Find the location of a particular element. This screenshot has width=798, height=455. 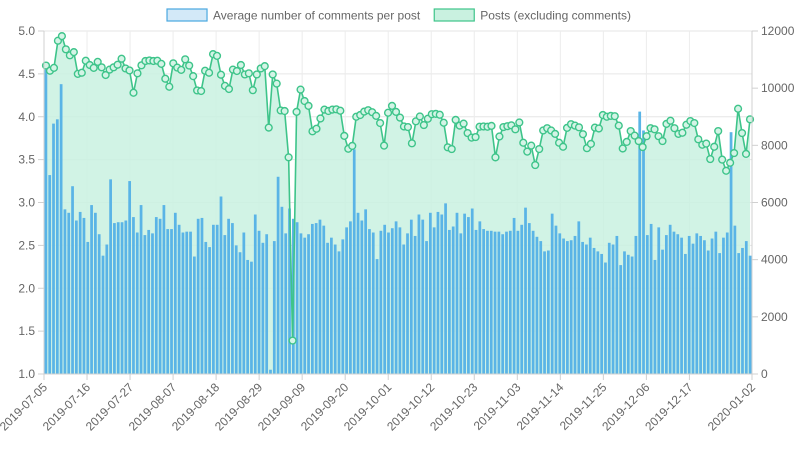

y-right-tick-label: 6000 is located at coordinates (774, 203).